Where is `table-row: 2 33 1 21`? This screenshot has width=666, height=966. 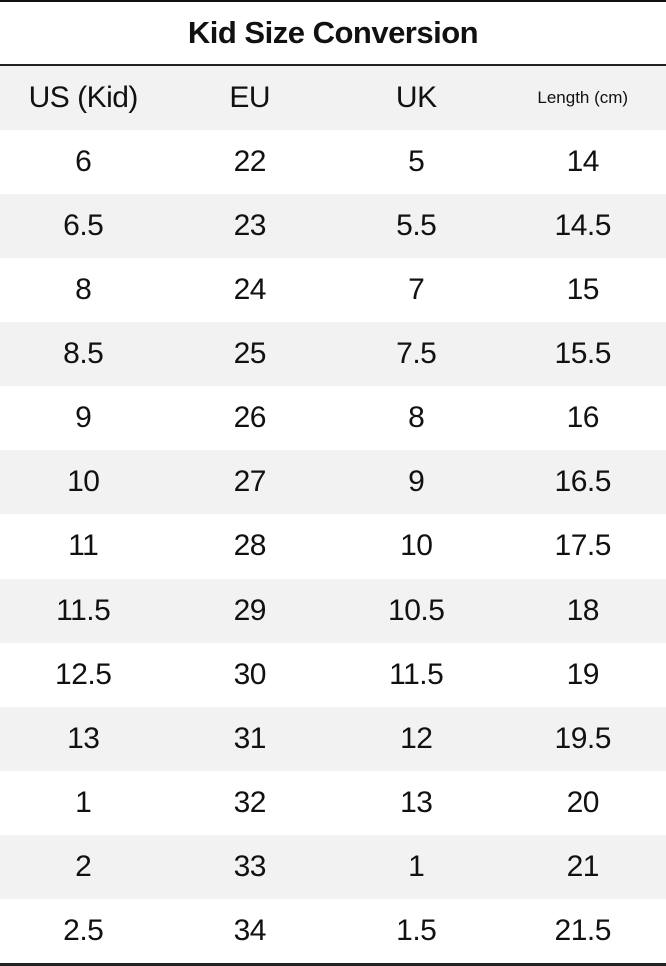
table-row: 2 33 1 21 is located at coordinates (333, 866).